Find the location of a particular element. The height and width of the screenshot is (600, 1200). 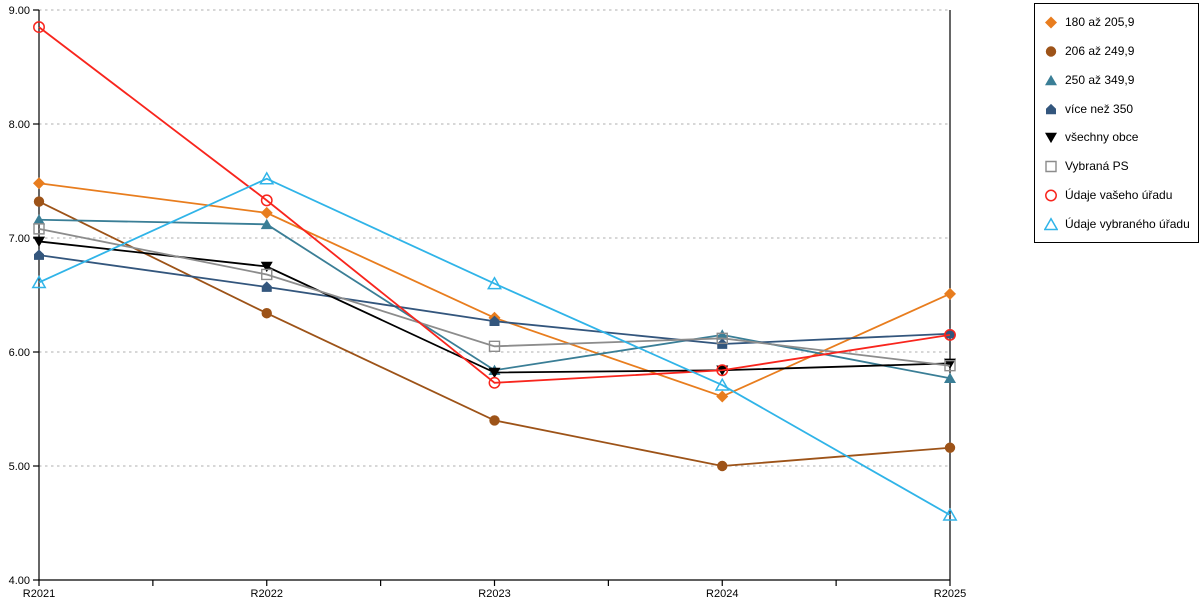

triangle-up-legend-icon is located at coordinates (1051, 80).